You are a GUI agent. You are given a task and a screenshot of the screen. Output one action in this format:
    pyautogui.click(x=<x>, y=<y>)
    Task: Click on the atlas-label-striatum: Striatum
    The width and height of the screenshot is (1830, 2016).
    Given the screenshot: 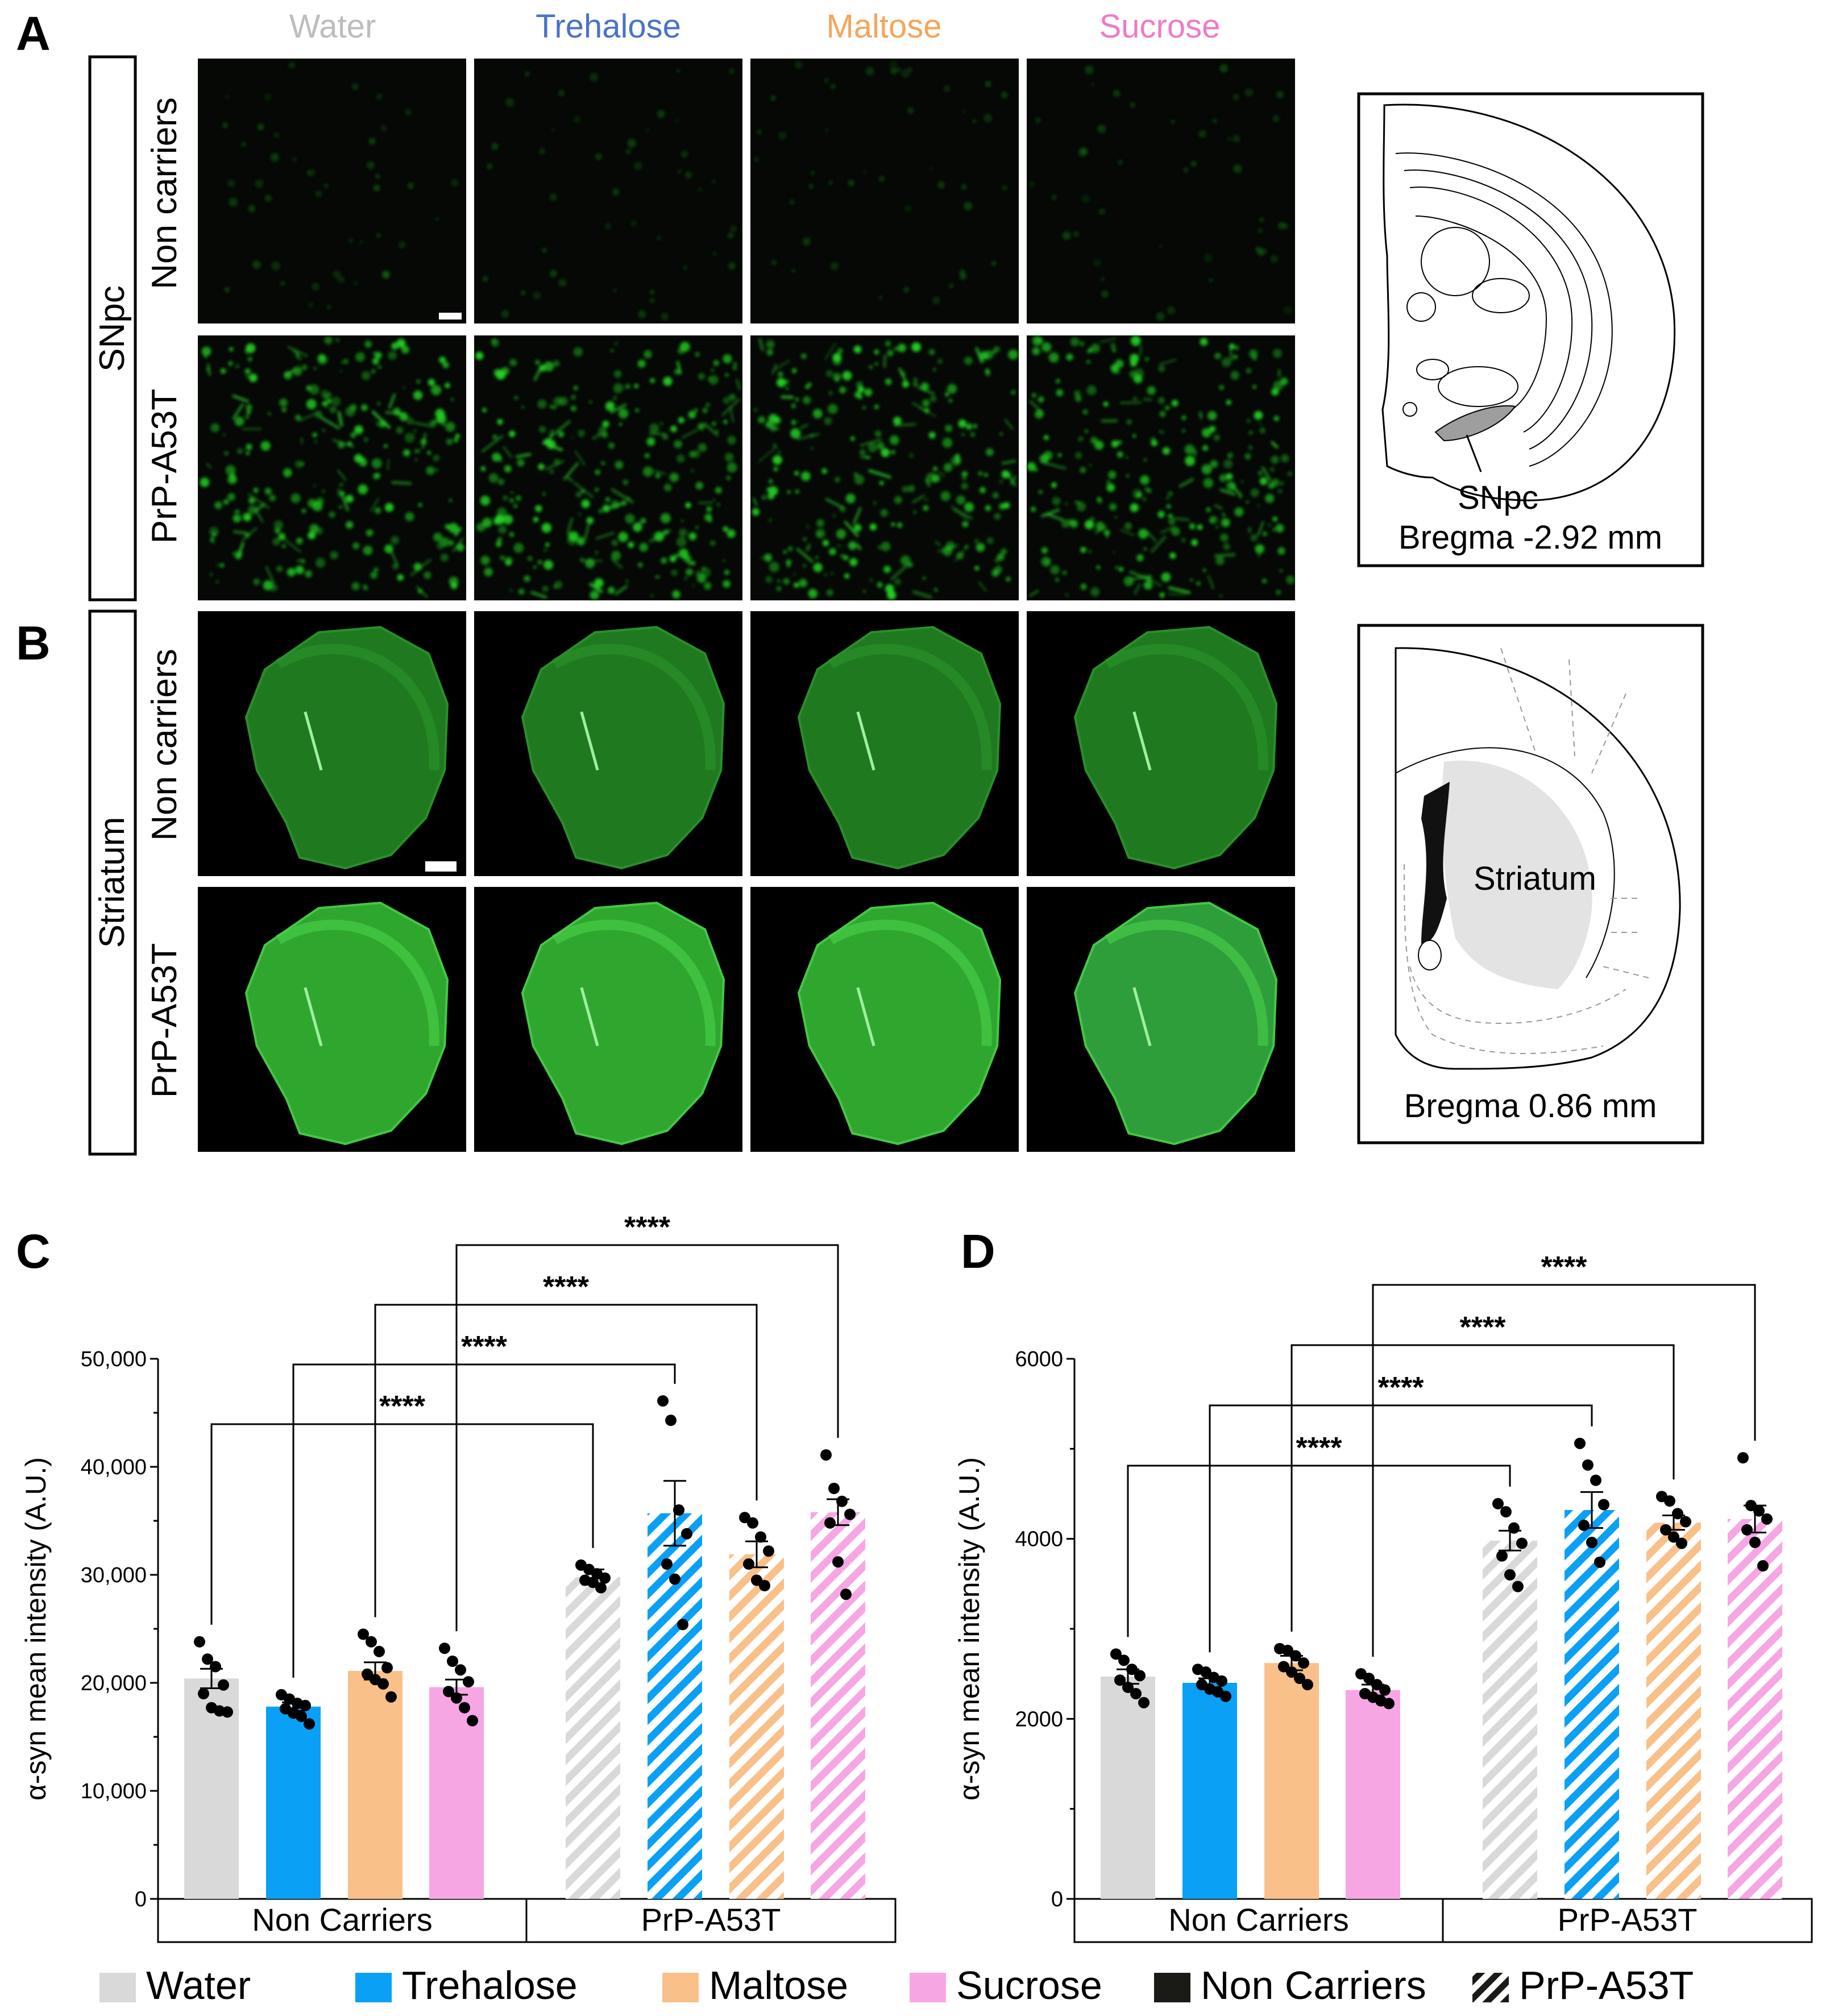 What is the action you would take?
    pyautogui.click(x=1535, y=879)
    